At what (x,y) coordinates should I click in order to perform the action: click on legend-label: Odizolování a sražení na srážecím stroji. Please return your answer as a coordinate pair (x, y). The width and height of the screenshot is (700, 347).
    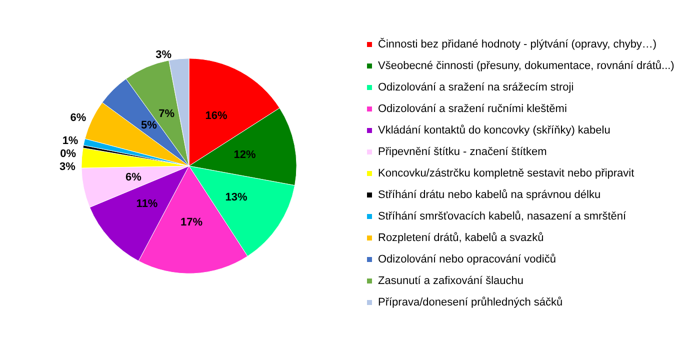
    Looking at the image, I should click on (476, 88).